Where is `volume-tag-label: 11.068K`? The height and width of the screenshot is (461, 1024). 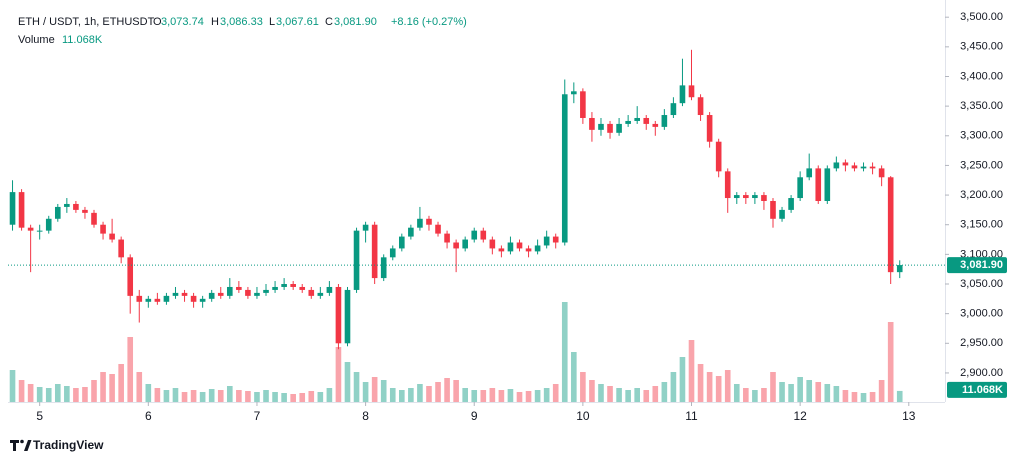 volume-tag-label: 11.068K is located at coordinates (982, 390).